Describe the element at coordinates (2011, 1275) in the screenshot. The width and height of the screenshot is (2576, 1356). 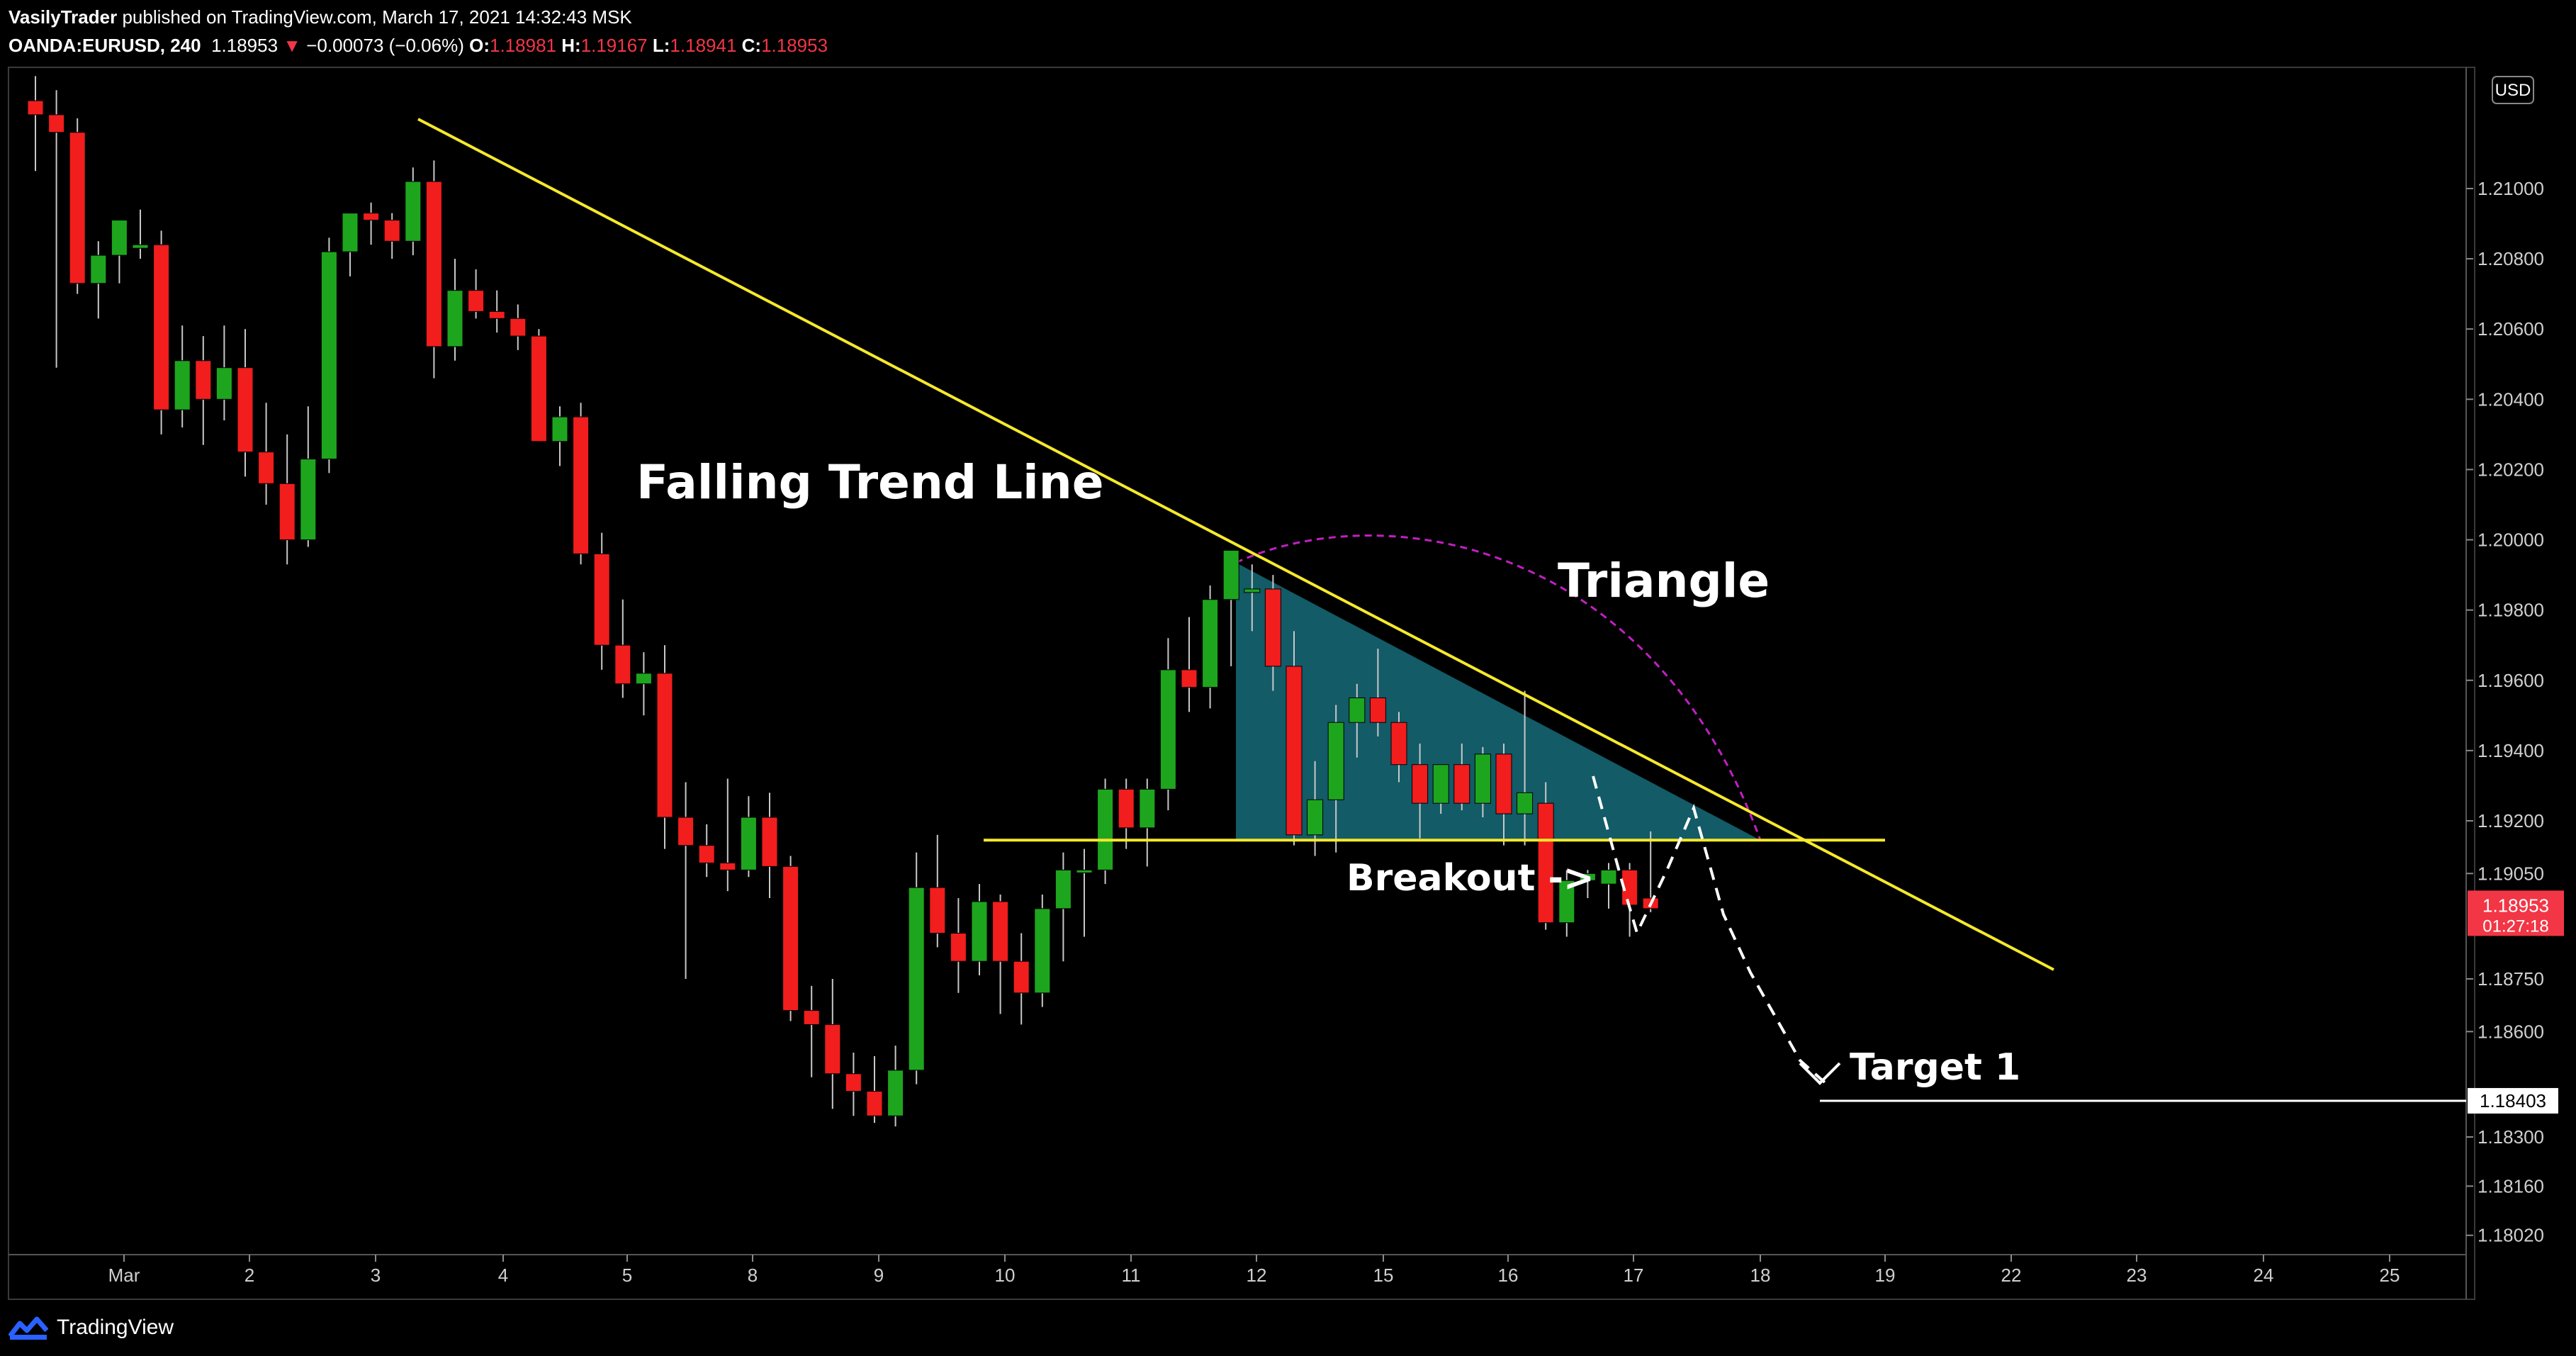
I see `time-tick-label: 22` at that location.